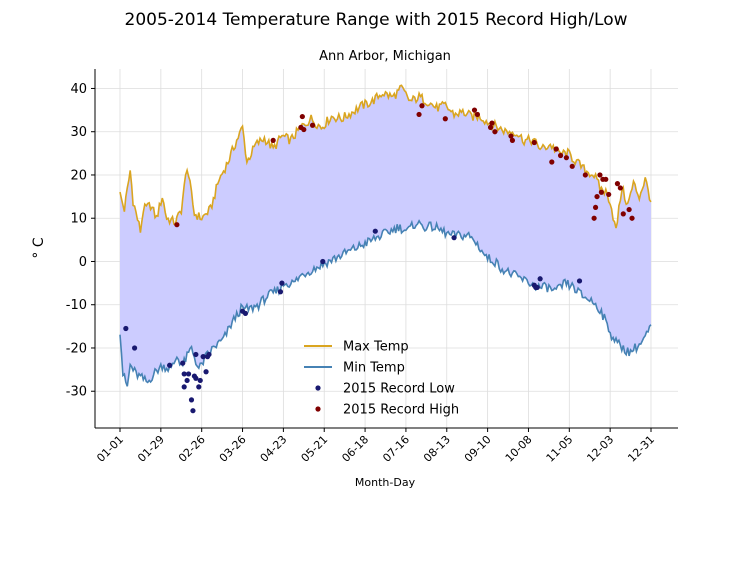 Image resolution: width=753 pixels, height=571 pixels. What do you see at coordinates (78, 175) in the screenshot?
I see `y-tick-label: 20` at bounding box center [78, 175].